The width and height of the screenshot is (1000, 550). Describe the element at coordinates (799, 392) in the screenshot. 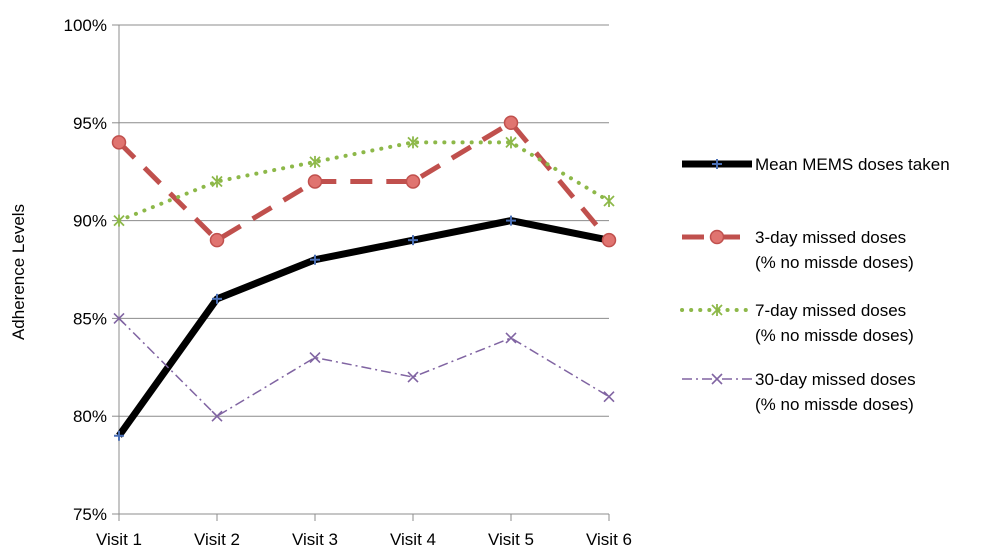

I see `legend-item-4: 30-day missed doses (% no missde doses)` at that location.